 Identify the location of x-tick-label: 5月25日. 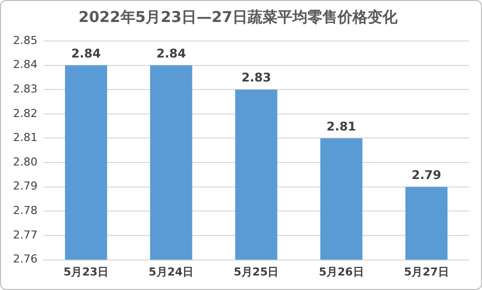
(256, 271).